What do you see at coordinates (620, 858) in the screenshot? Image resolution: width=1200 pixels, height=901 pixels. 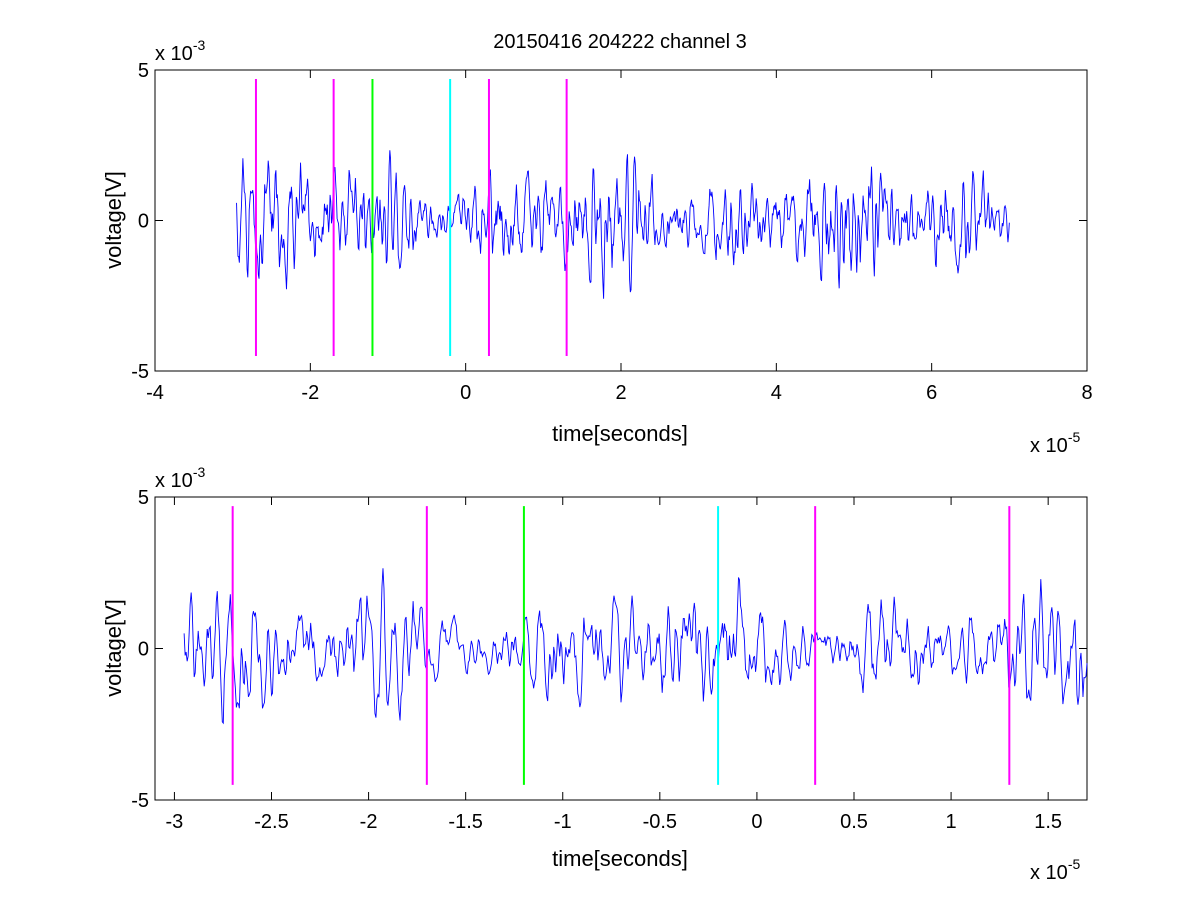 I see `bottom-x-axis-label: time[seconds]` at bounding box center [620, 858].